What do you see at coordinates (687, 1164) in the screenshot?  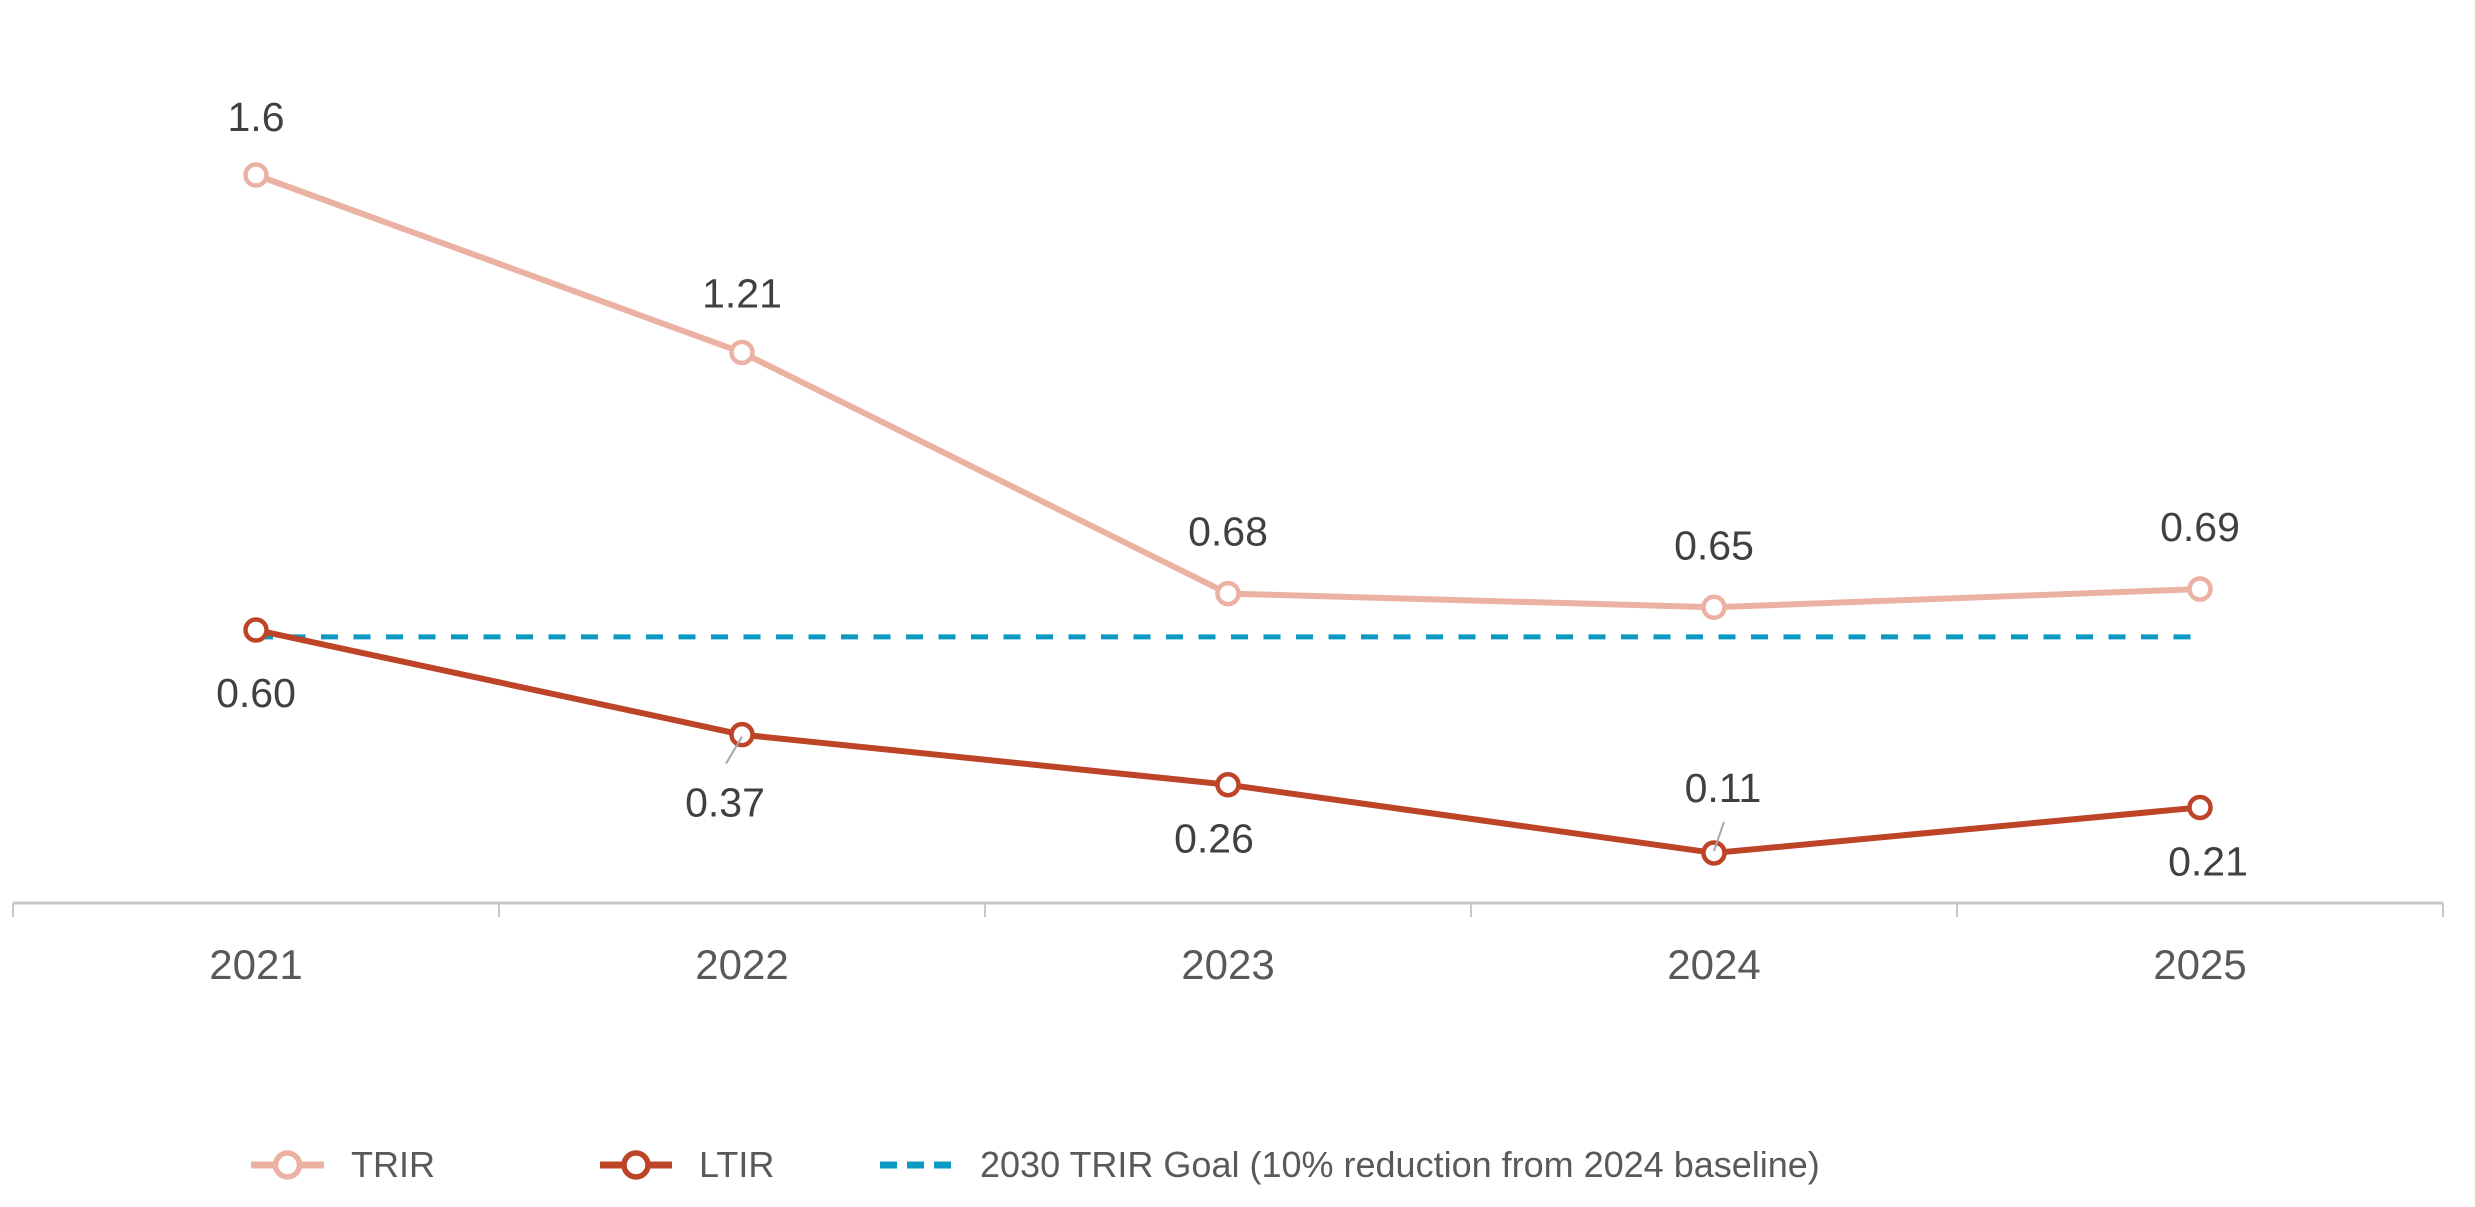 I see `legend-item-1: LTIR` at bounding box center [687, 1164].